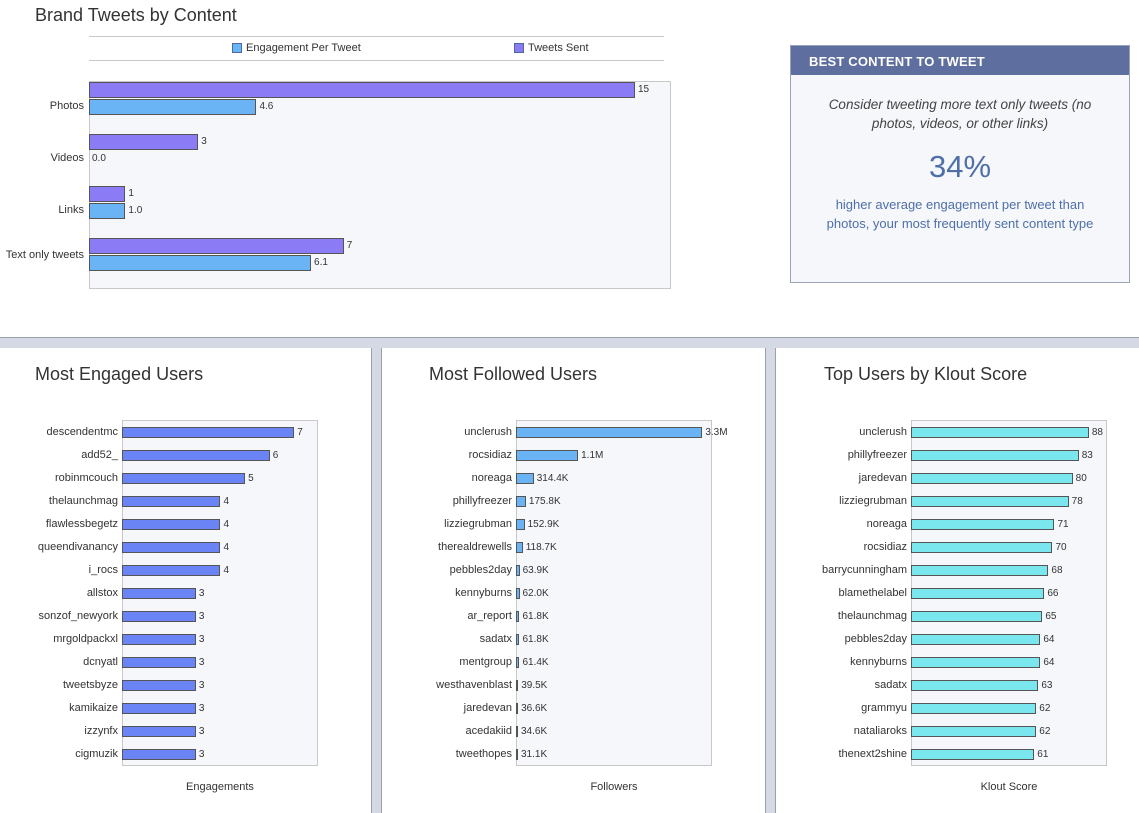  What do you see at coordinates (478, 524) in the screenshot?
I see `most-followed-users-user-label-4: lizziegrubman` at bounding box center [478, 524].